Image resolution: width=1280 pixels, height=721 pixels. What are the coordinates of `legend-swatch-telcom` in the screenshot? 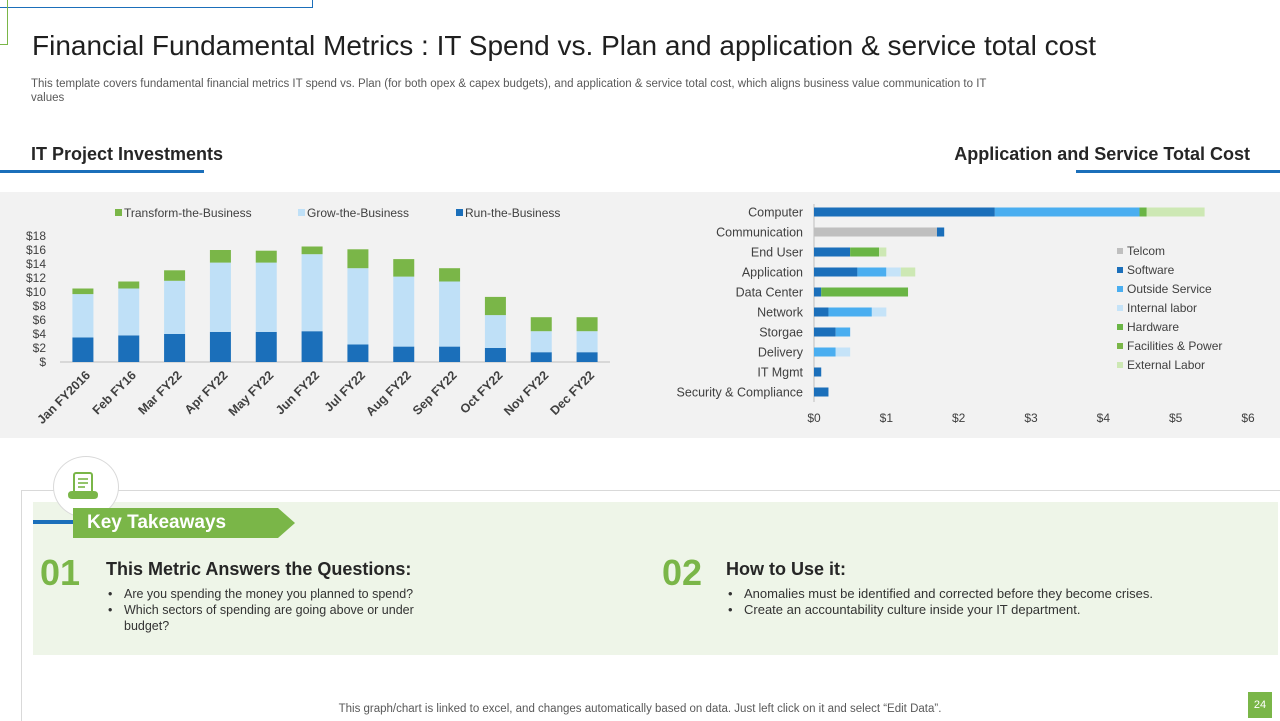 It's located at (1120, 251).